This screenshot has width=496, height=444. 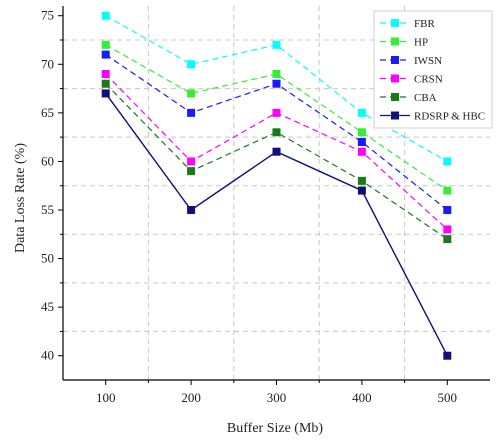 I want to click on y-tick-label: 75, so click(x=47, y=15).